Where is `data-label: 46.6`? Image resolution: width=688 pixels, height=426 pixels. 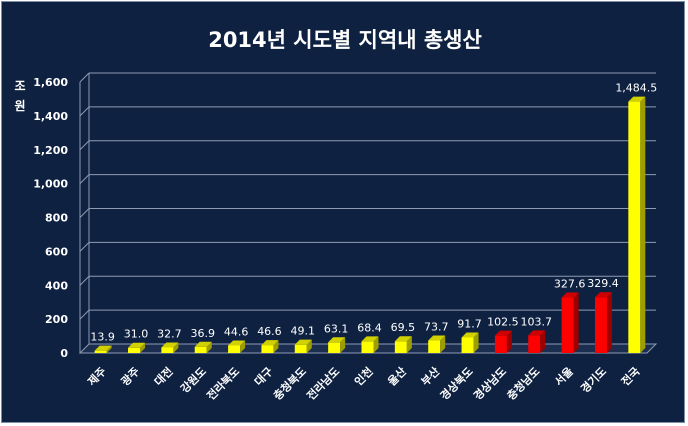 data-label: 46.6 is located at coordinates (269, 331).